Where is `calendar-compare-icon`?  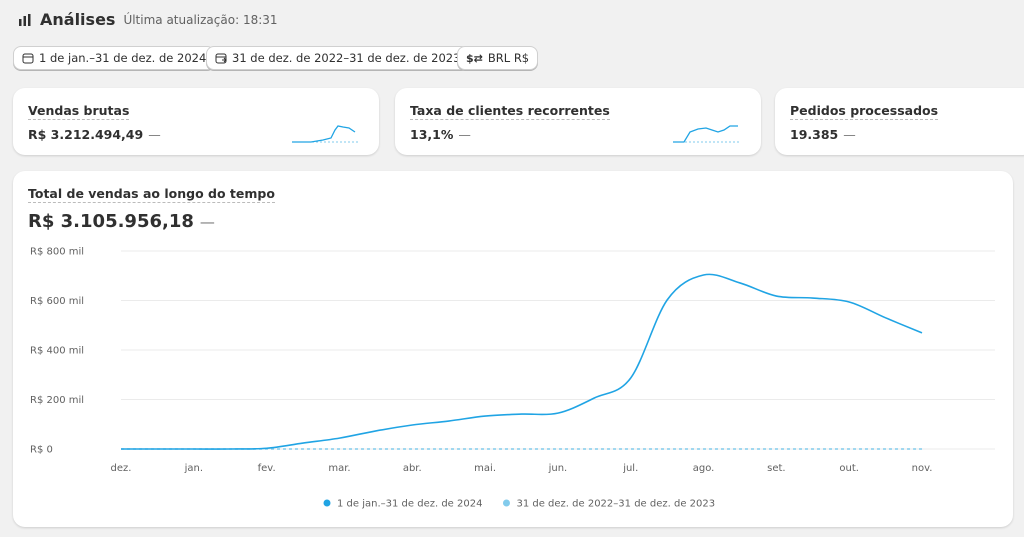
calendar-compare-icon is located at coordinates (221, 58).